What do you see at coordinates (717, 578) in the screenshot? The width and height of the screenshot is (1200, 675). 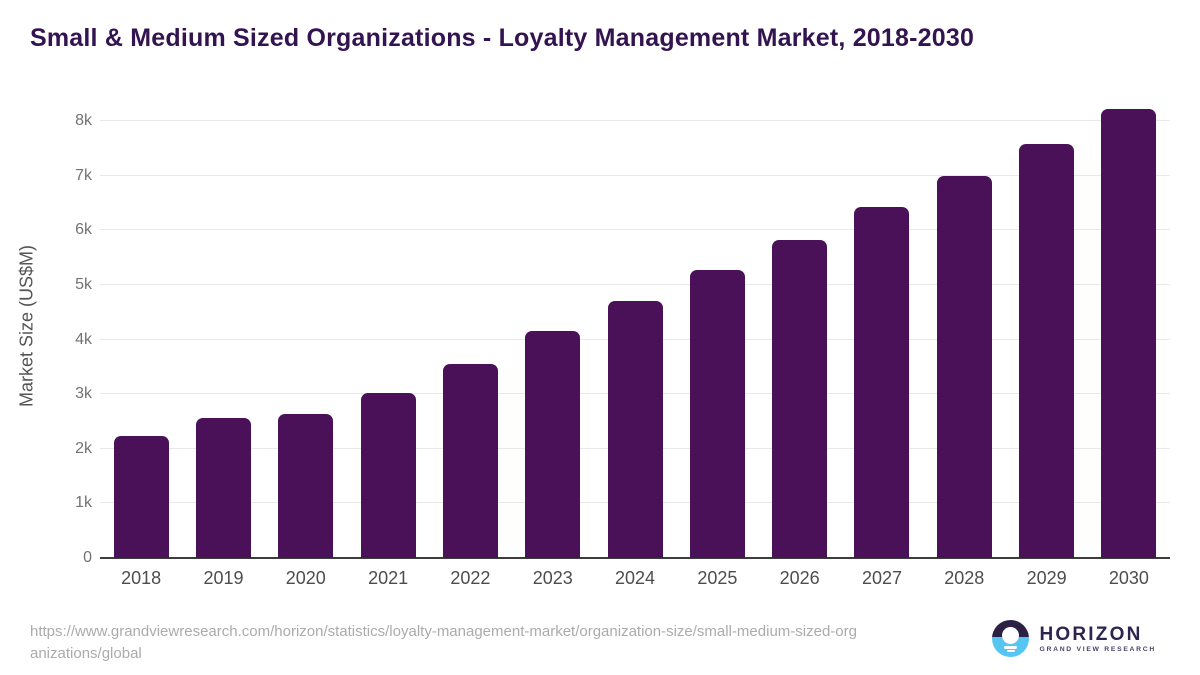 I see `x-tick-2025: 2025` at bounding box center [717, 578].